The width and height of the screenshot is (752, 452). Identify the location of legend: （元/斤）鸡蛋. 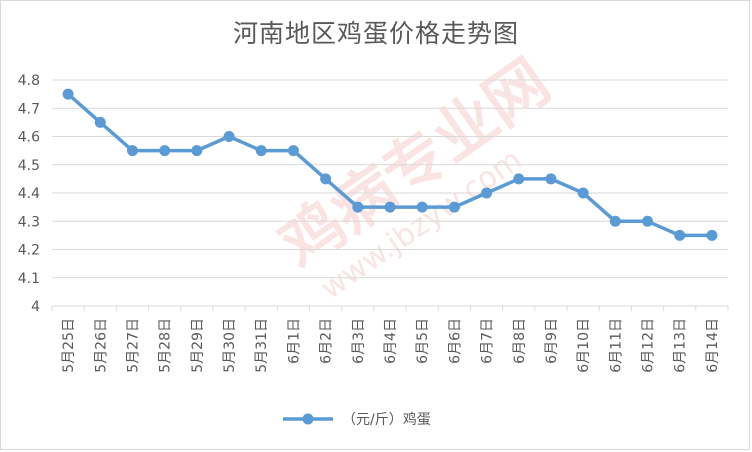
(357, 419).